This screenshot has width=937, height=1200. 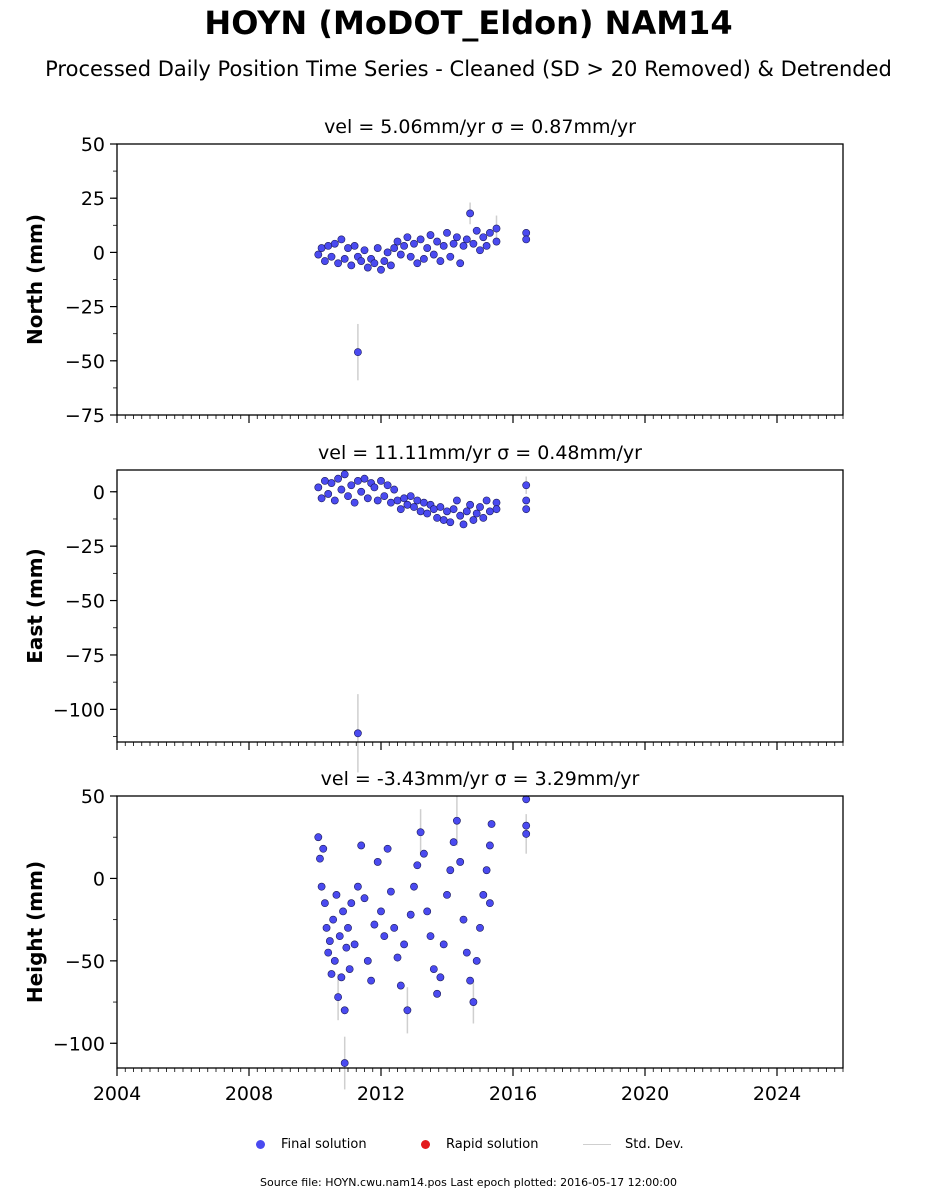 What do you see at coordinates (480, 127) in the screenshot?
I see `panel-title: vel = 5.06mm/yr σ = 0.87mm/yr` at bounding box center [480, 127].